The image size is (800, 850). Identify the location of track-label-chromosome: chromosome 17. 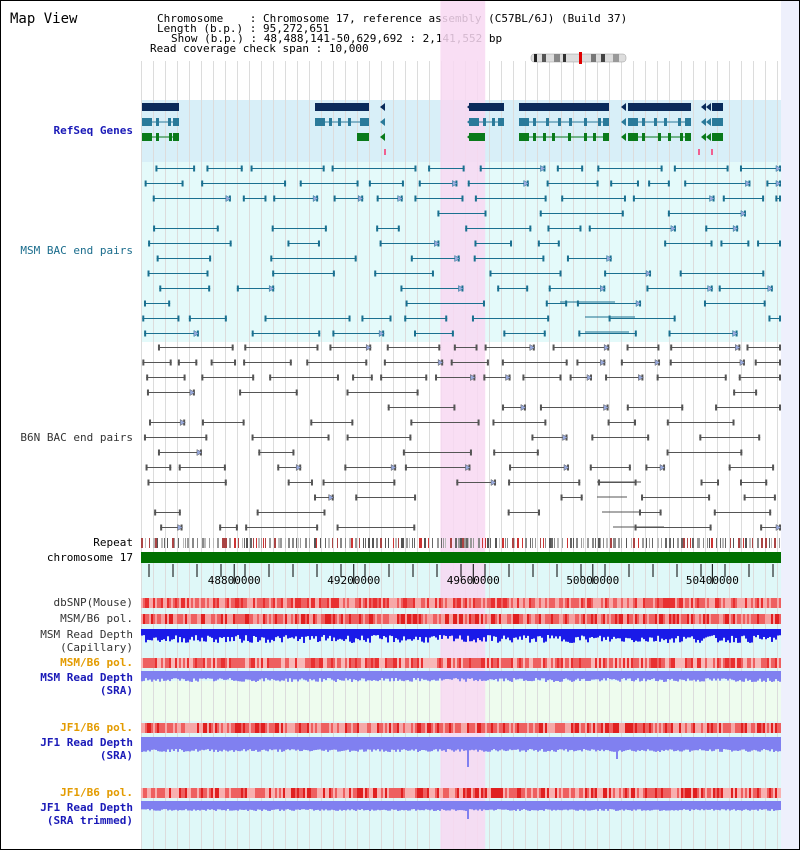
(89, 557).